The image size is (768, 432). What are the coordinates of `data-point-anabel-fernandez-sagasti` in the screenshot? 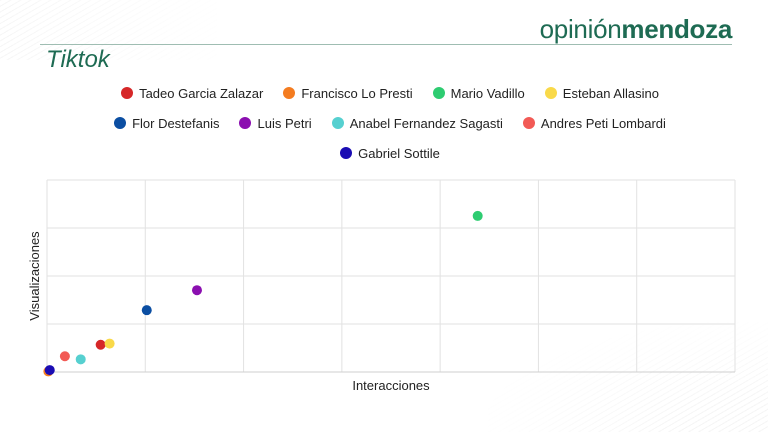 It's located at (80, 359).